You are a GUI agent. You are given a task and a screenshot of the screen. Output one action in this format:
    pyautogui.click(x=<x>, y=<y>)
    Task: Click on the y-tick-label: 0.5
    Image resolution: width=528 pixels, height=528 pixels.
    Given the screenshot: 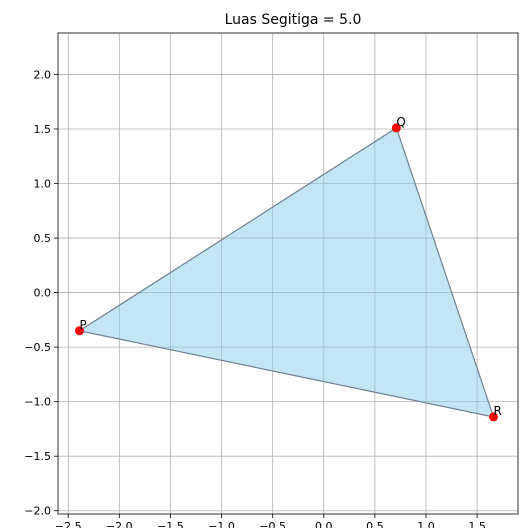 What is the action you would take?
    pyautogui.click(x=43, y=238)
    